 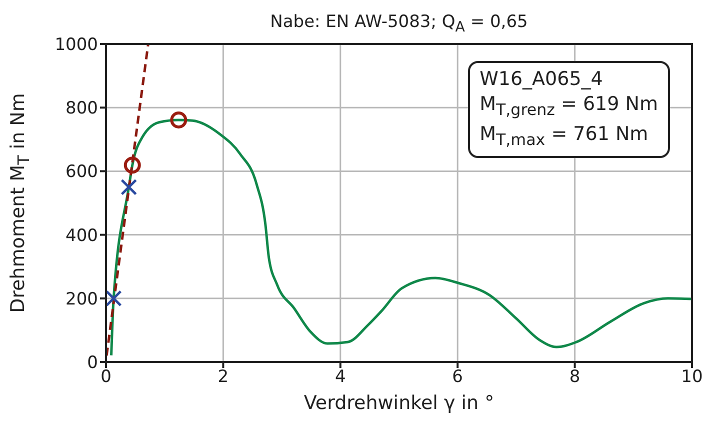 I want to click on x-tick-label: 4, so click(x=340, y=377).